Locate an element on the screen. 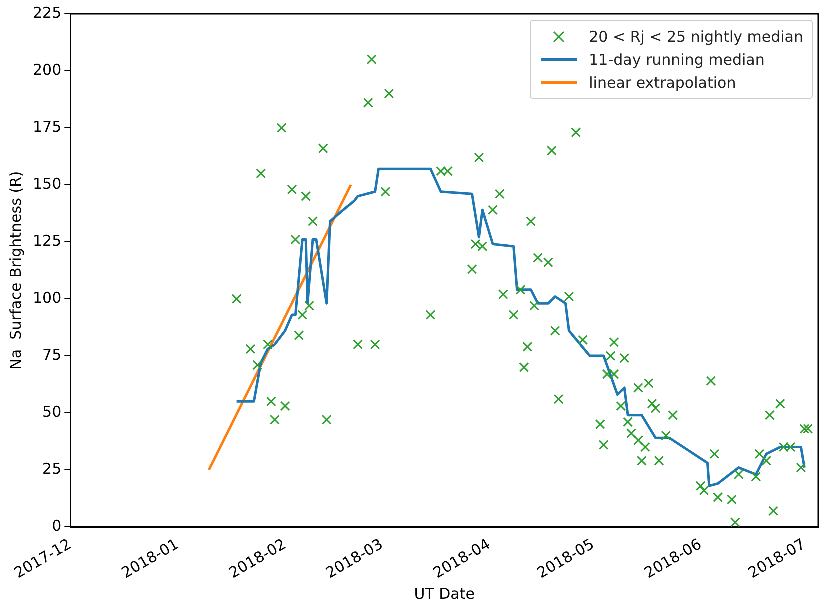  legend-label: linear extrapolation is located at coordinates (662, 83).